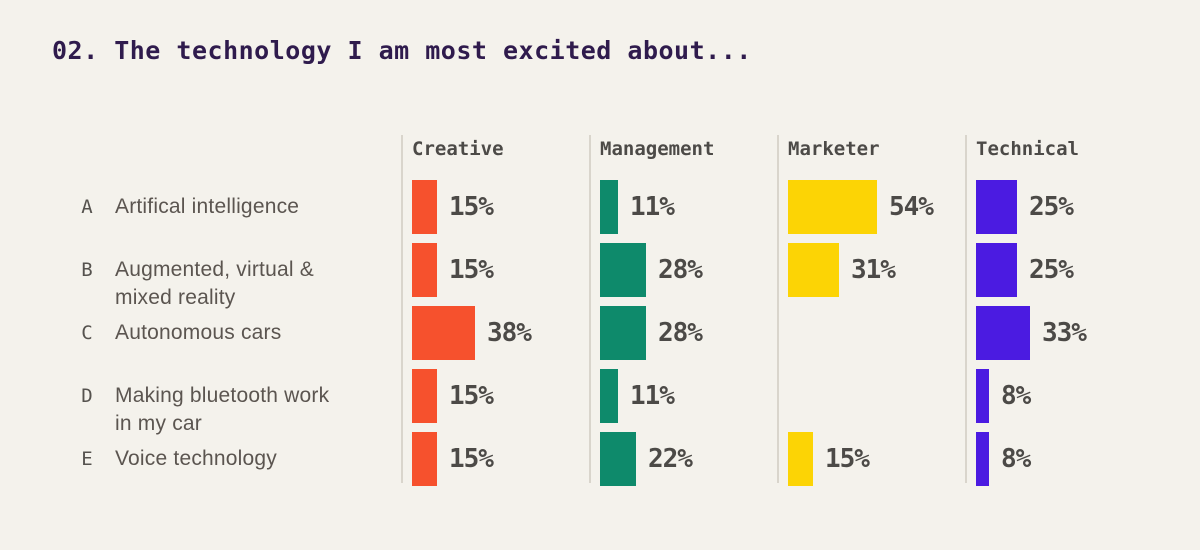  Describe the element at coordinates (832, 207) in the screenshot. I see `bar-marketer-a` at that location.